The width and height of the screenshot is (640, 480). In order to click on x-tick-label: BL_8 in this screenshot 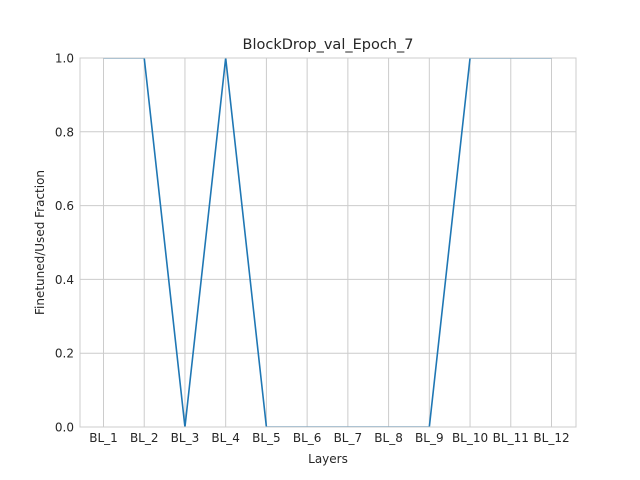, I will do `click(388, 438)`.